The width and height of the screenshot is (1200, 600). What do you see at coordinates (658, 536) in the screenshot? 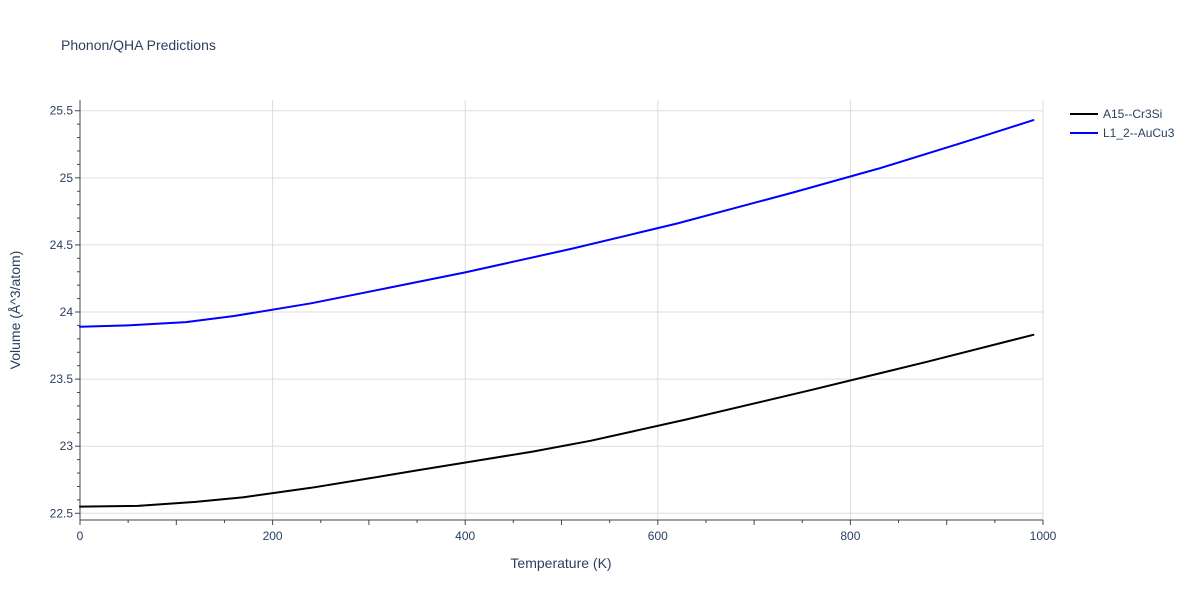
I see `x-tick-label: 600` at bounding box center [658, 536].